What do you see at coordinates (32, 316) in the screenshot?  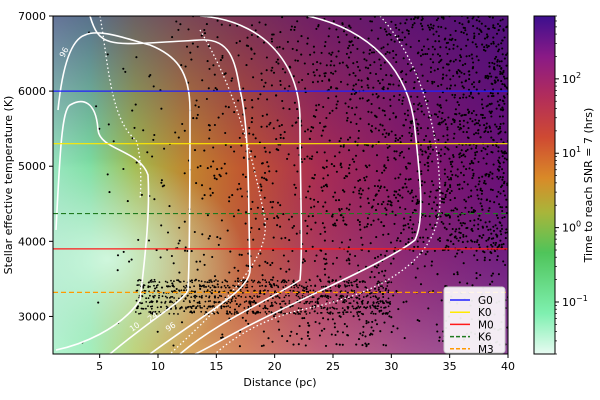 I see `y-tick-label: 3000` at bounding box center [32, 316].